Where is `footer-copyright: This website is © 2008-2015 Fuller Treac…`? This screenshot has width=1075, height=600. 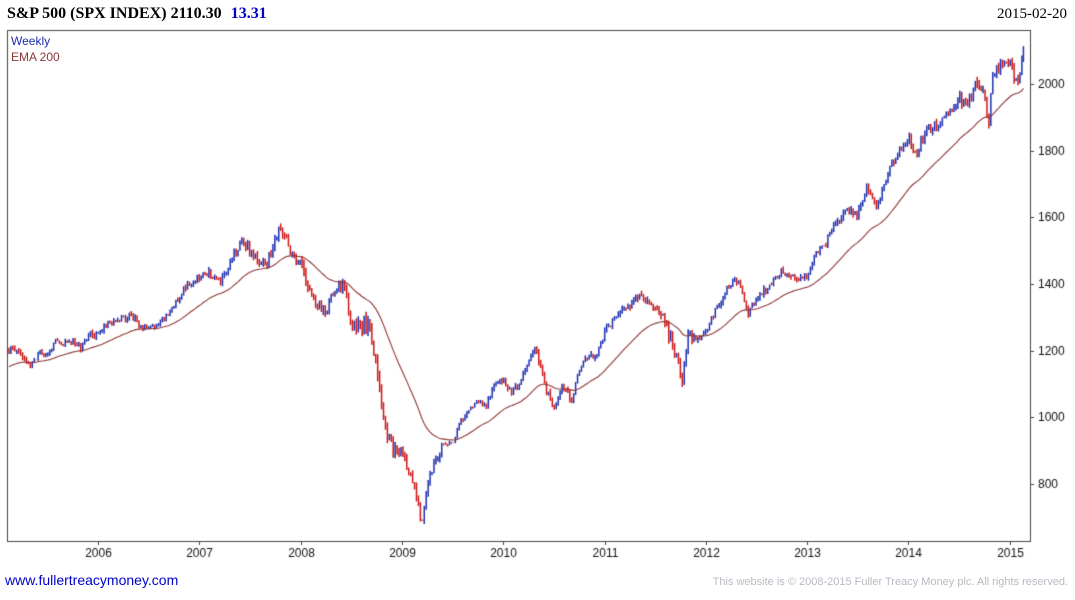 footer-copyright: This website is © 2008-2015 Fuller Treac… is located at coordinates (890, 582).